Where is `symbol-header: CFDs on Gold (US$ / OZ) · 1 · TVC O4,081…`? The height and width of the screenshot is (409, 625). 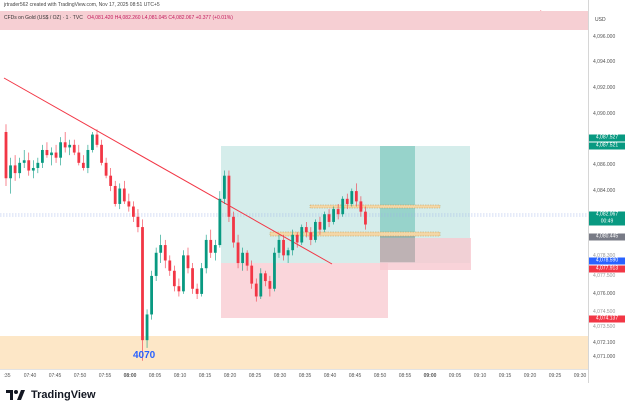
symbol-header: CFDs on Gold (US$ / OZ) · 1 · TVC O4,081… is located at coordinates (294, 20).